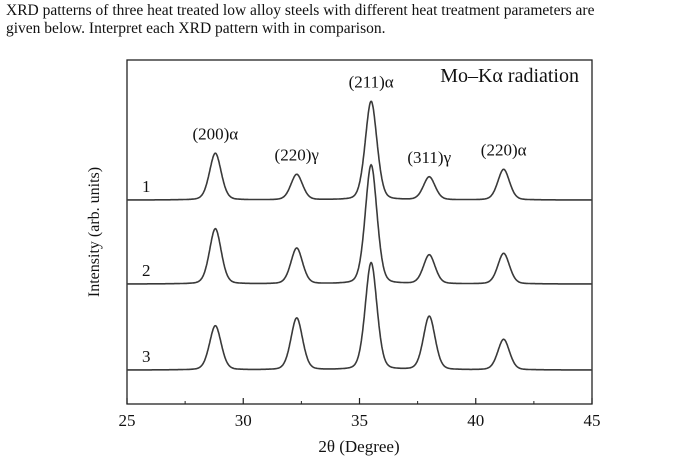 Image resolution: width=685 pixels, height=468 pixels. Describe the element at coordinates (359, 119) in the screenshot. I see `peak-labels: (200)α (220)γ (211)α (311)γ (220)α` at that location.